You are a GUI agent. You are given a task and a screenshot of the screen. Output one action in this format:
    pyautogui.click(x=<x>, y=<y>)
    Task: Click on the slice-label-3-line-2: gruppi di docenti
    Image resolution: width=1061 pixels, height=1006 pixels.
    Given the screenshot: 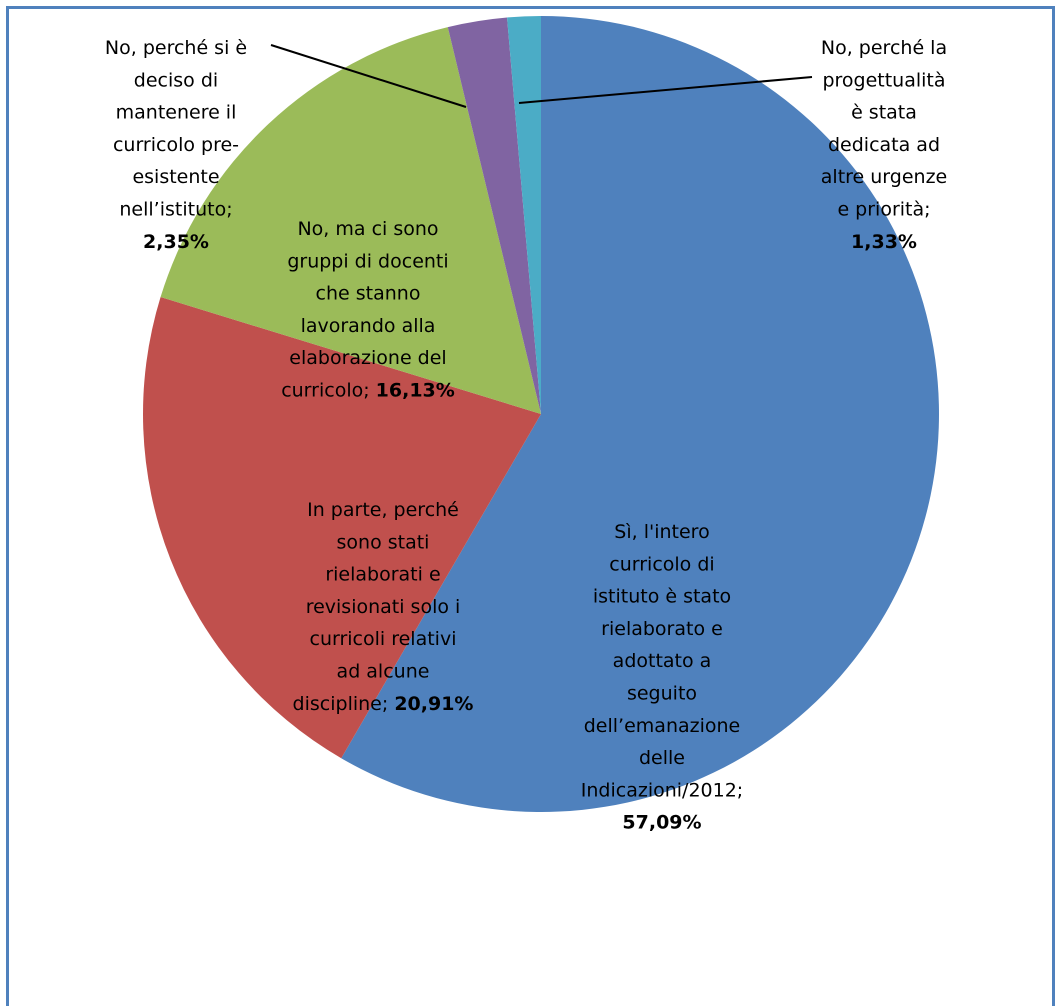 What is the action you would take?
    pyautogui.click(x=367, y=261)
    